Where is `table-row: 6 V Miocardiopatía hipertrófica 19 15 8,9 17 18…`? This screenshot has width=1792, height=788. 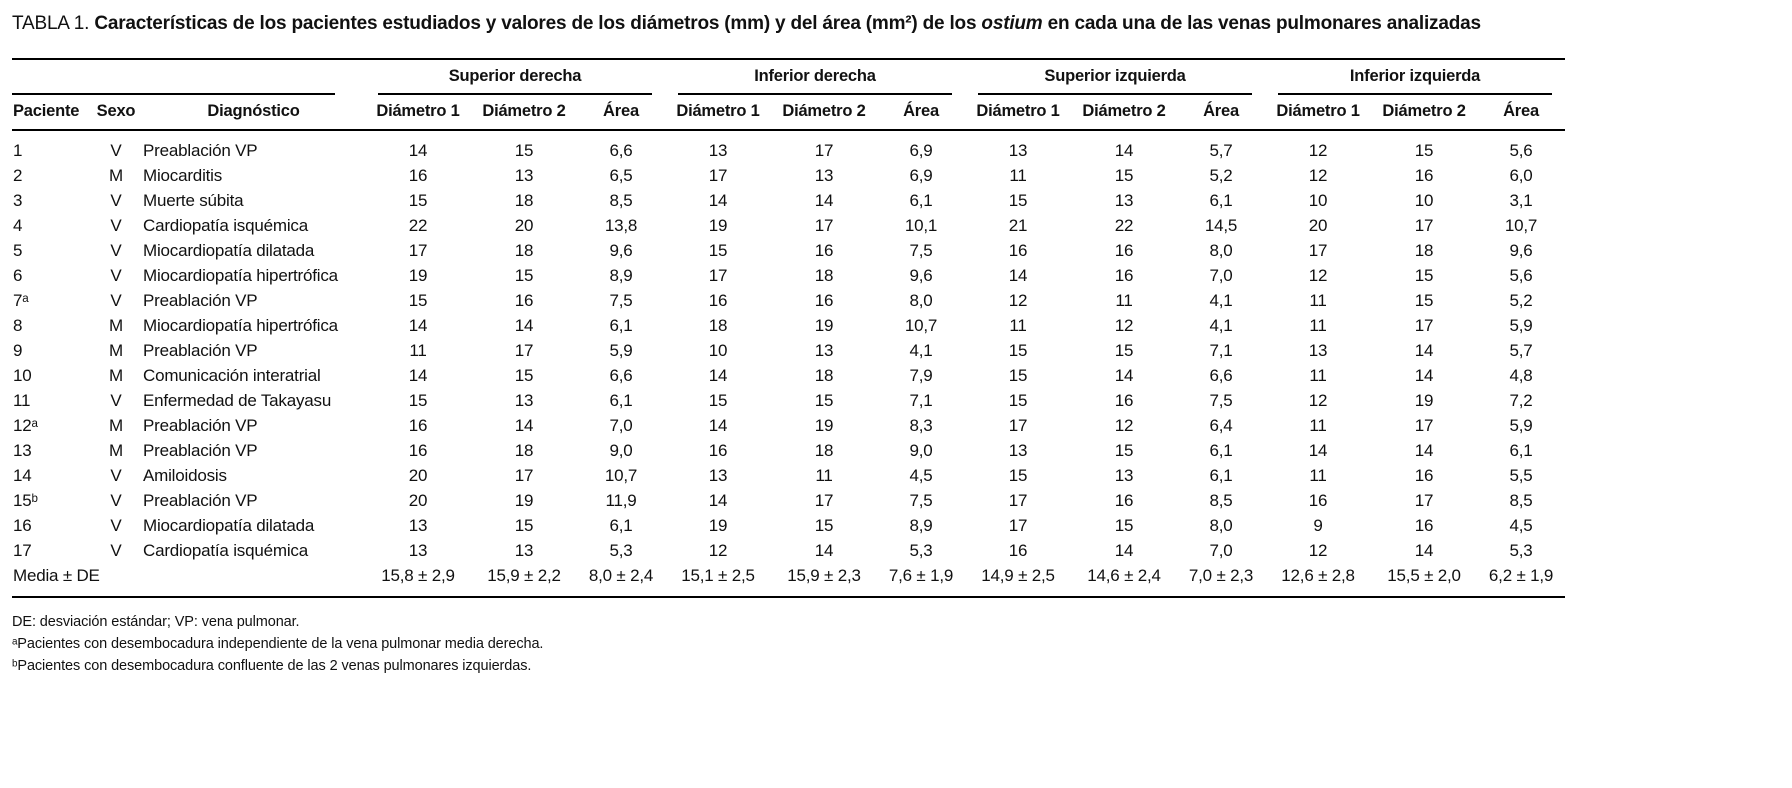 table-row: 6 V Miocardiopatía hipertrófica 19 15 8,9 17 18… is located at coordinates (788, 276).